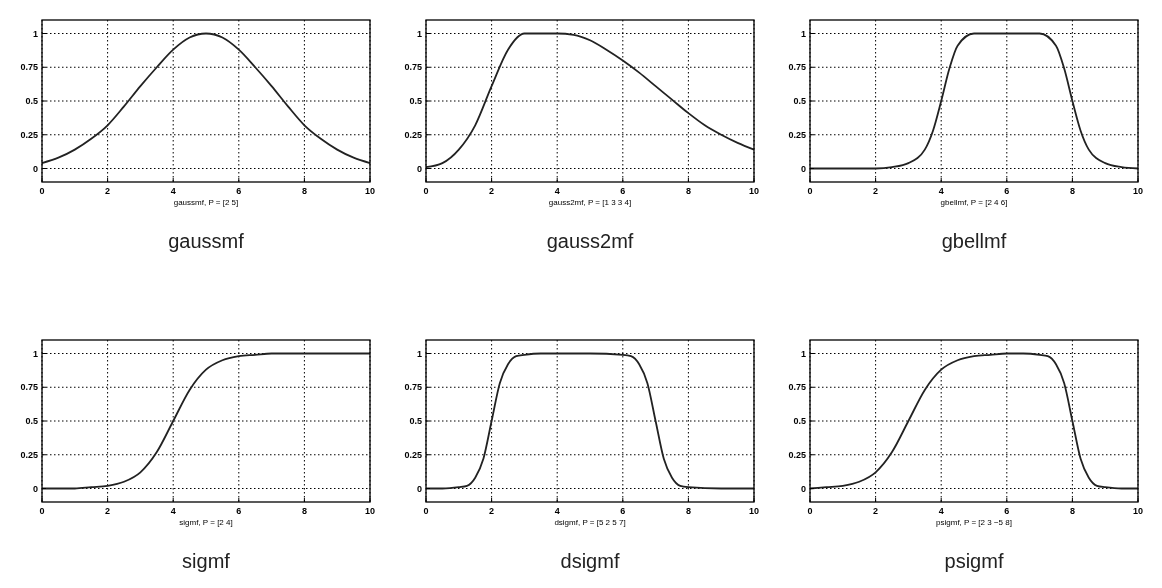 This screenshot has height=588, width=1162. Describe the element at coordinates (974, 241) in the screenshot. I see `text: gbellmf` at that location.